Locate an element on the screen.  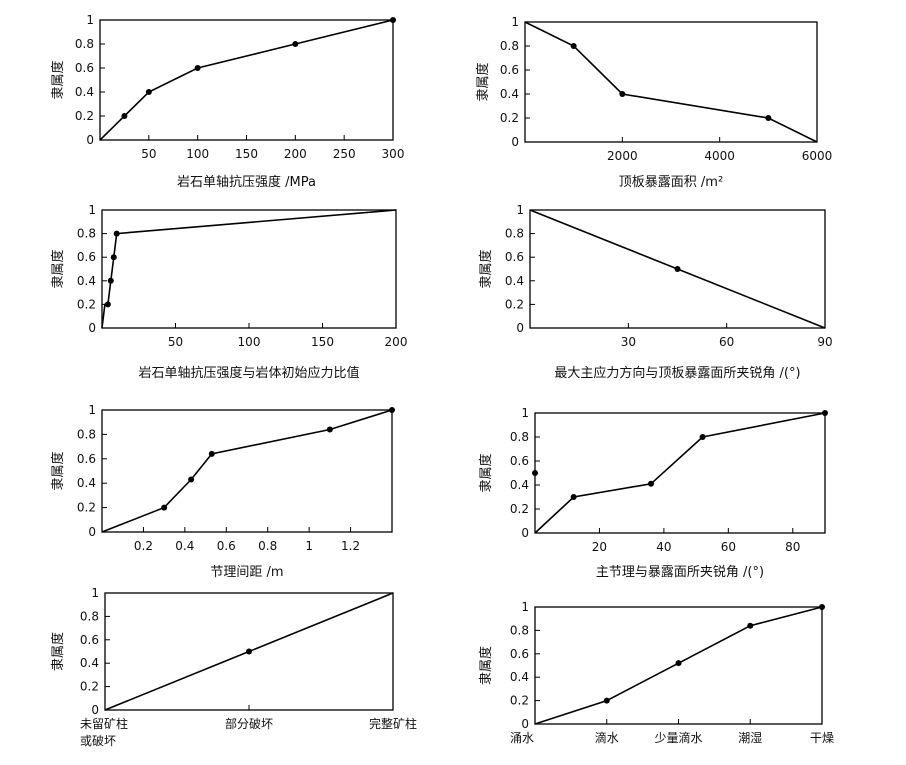
x-axis-label: 岩石单轴抗压强度 /MPa is located at coordinates (246, 182).